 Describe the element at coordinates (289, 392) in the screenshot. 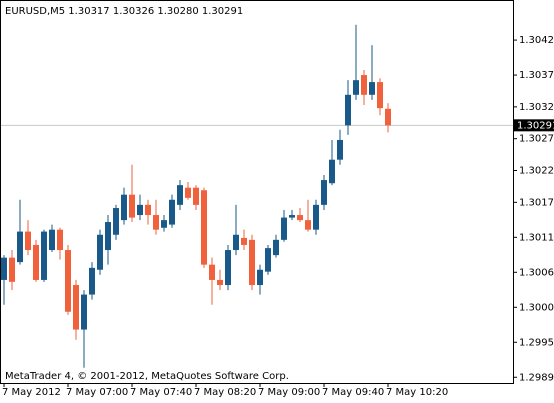

I see `x-tick-label: 7 May 09:00` at that location.